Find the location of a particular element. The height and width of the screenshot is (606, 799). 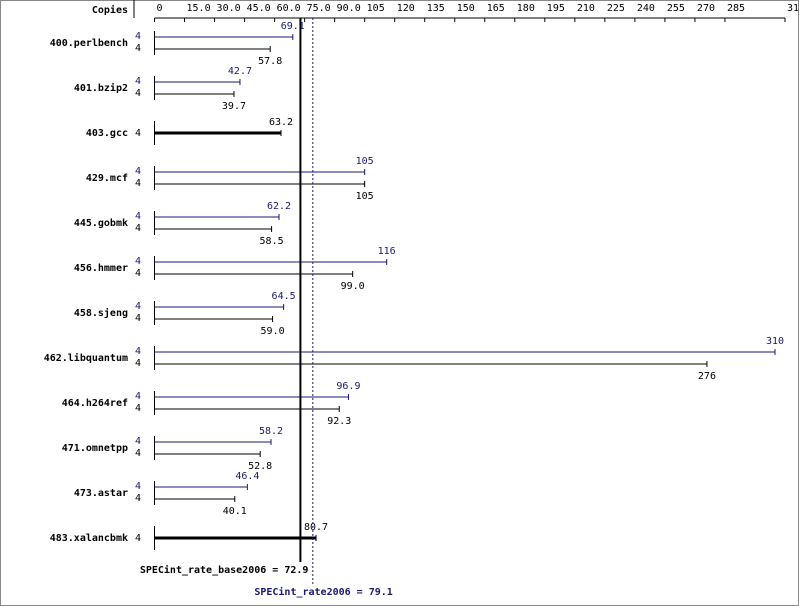

value-label: 80.7 is located at coordinates (316, 527).